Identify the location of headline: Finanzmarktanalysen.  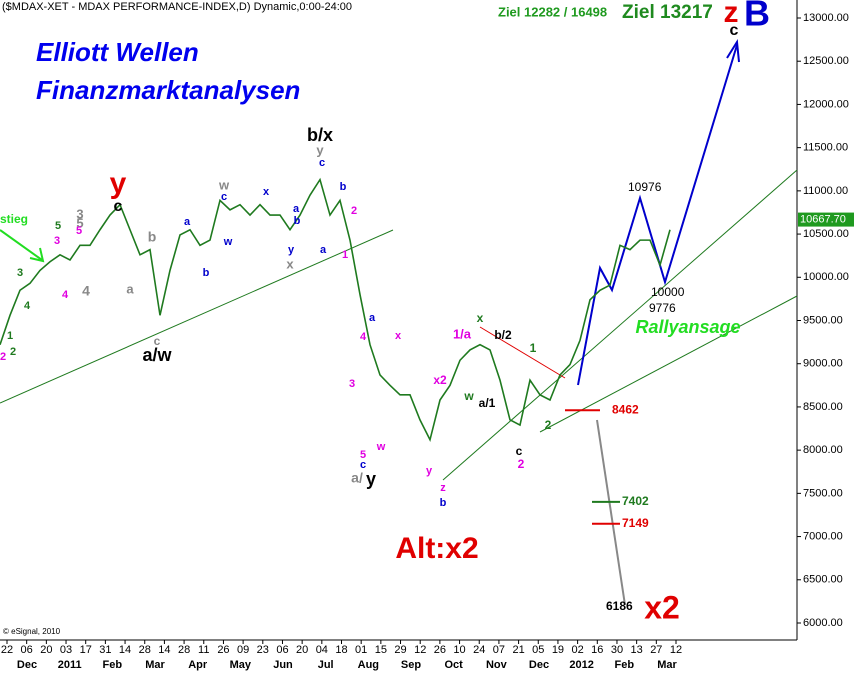
(168, 90).